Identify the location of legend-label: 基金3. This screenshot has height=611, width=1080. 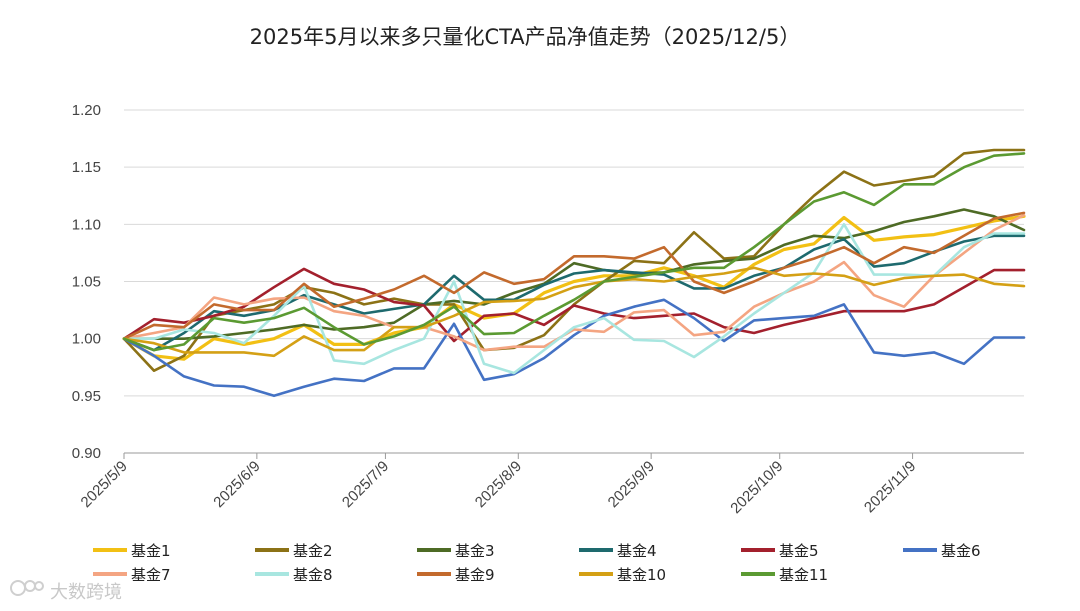
(475, 551).